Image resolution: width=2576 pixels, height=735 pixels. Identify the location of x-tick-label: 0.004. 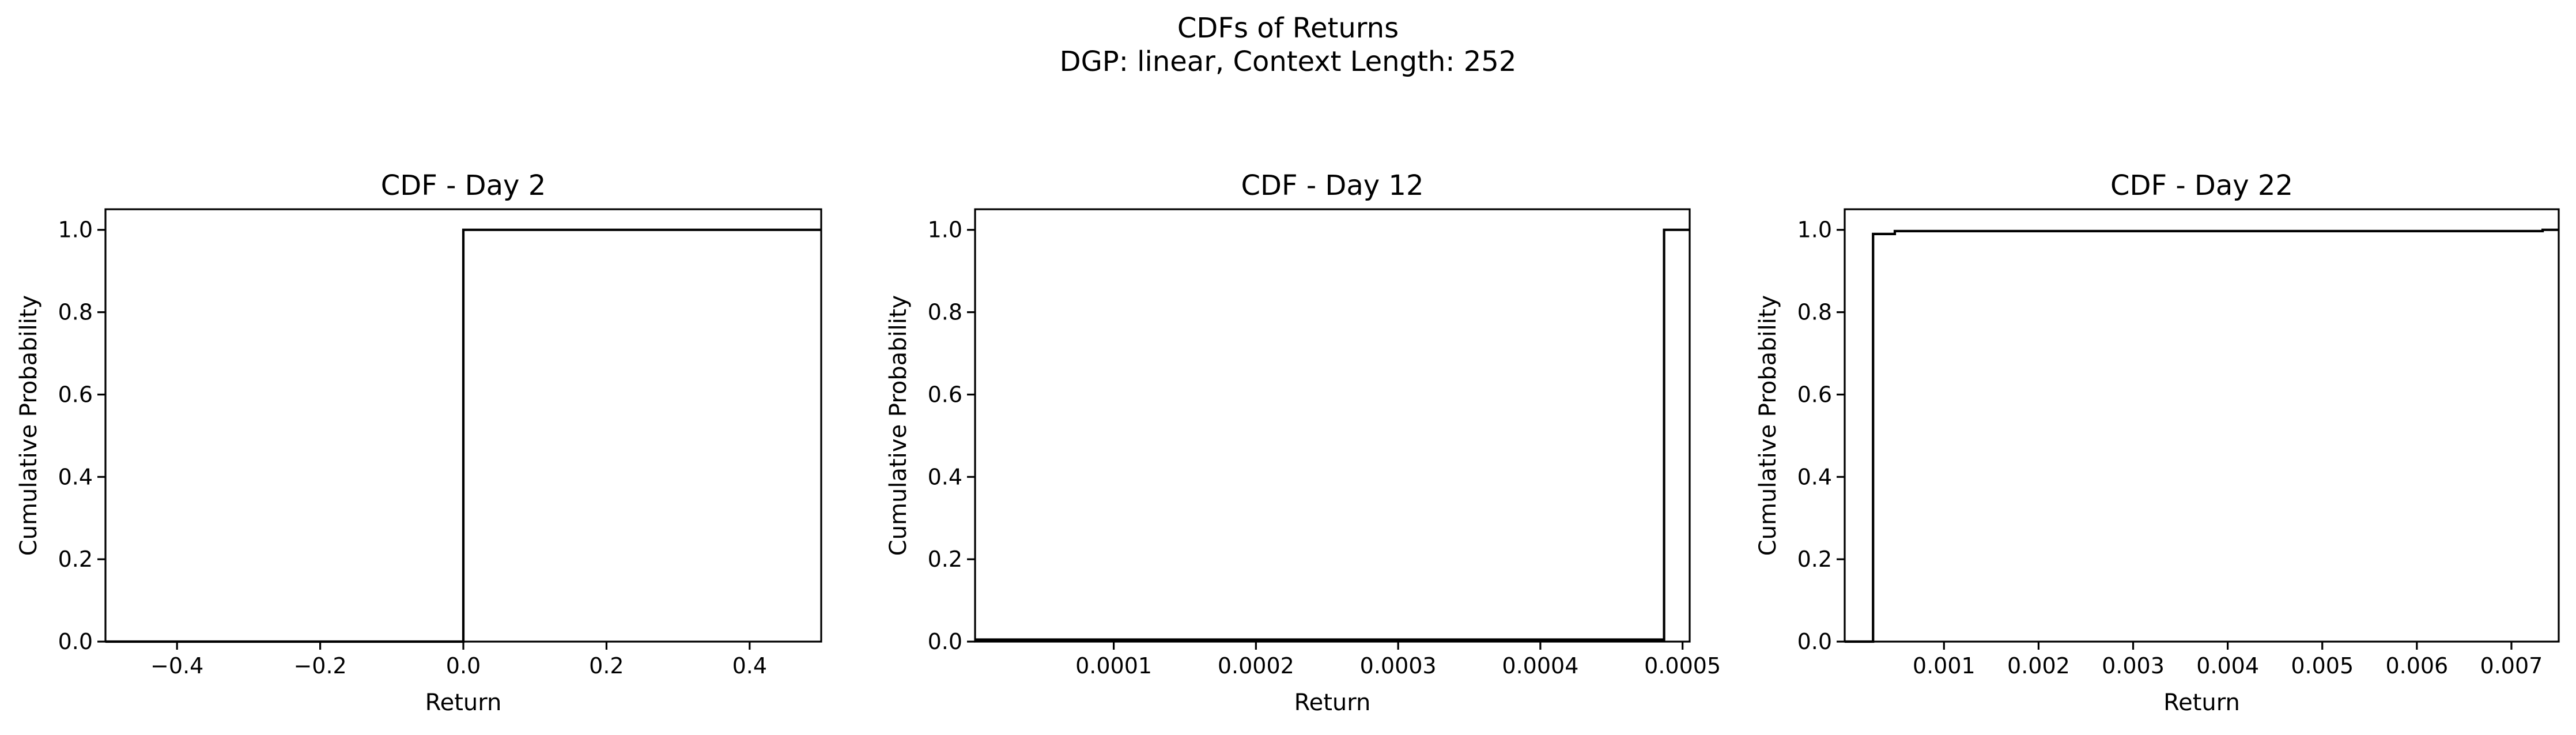
(2227, 666).